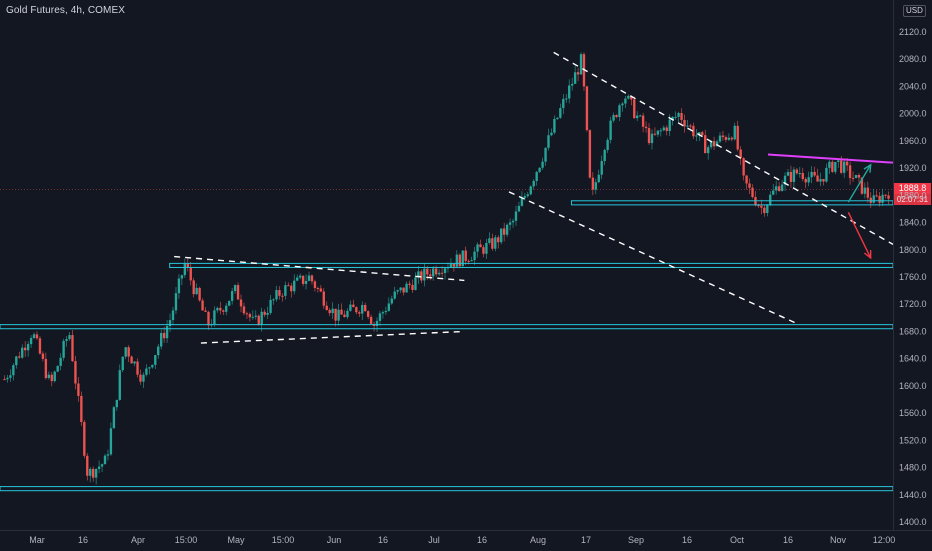  What do you see at coordinates (912, 199) in the screenshot?
I see `bar-countdown-tag: 02:07:31` at bounding box center [912, 199].